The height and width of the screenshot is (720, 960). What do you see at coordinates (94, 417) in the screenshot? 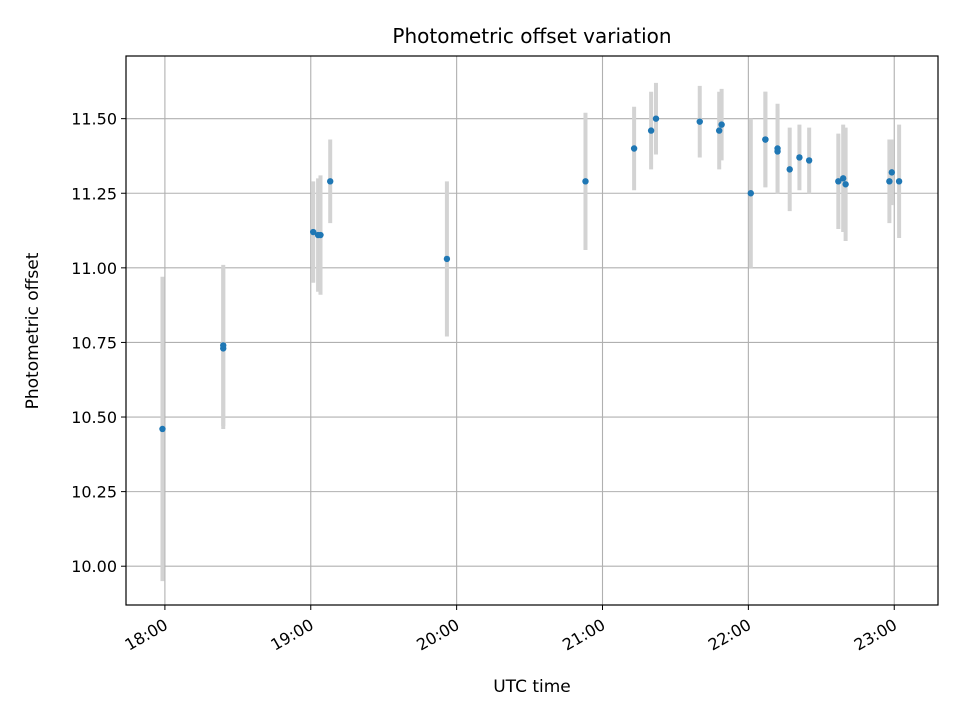
I see `y-tick-label: 10.50` at bounding box center [94, 417].